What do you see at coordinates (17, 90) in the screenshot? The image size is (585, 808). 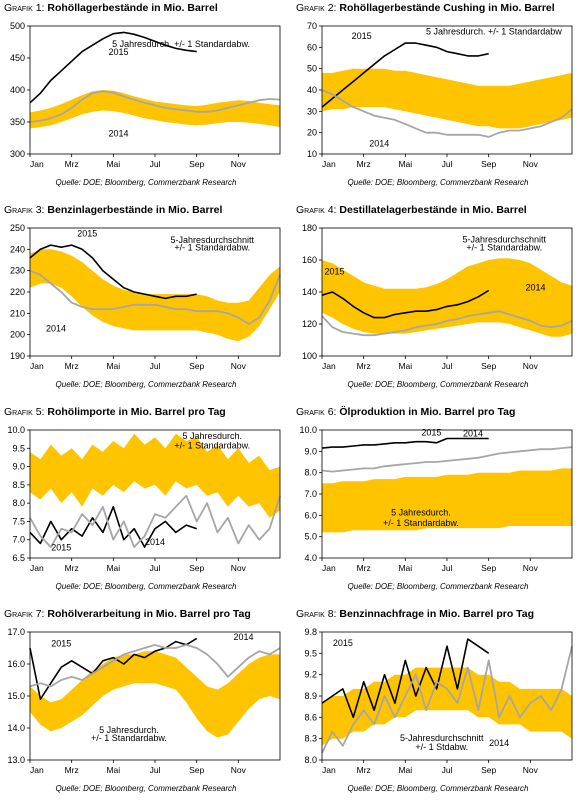 I see `y-tick-label: 400` at bounding box center [17, 90].